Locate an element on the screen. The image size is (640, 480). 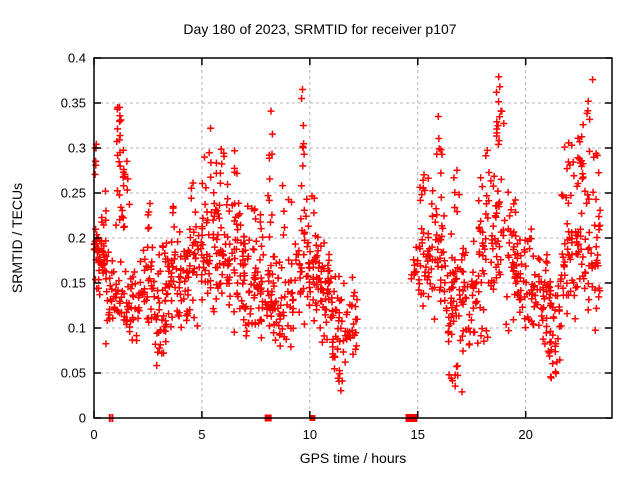
y-tick-label: 0 is located at coordinates (82, 418).